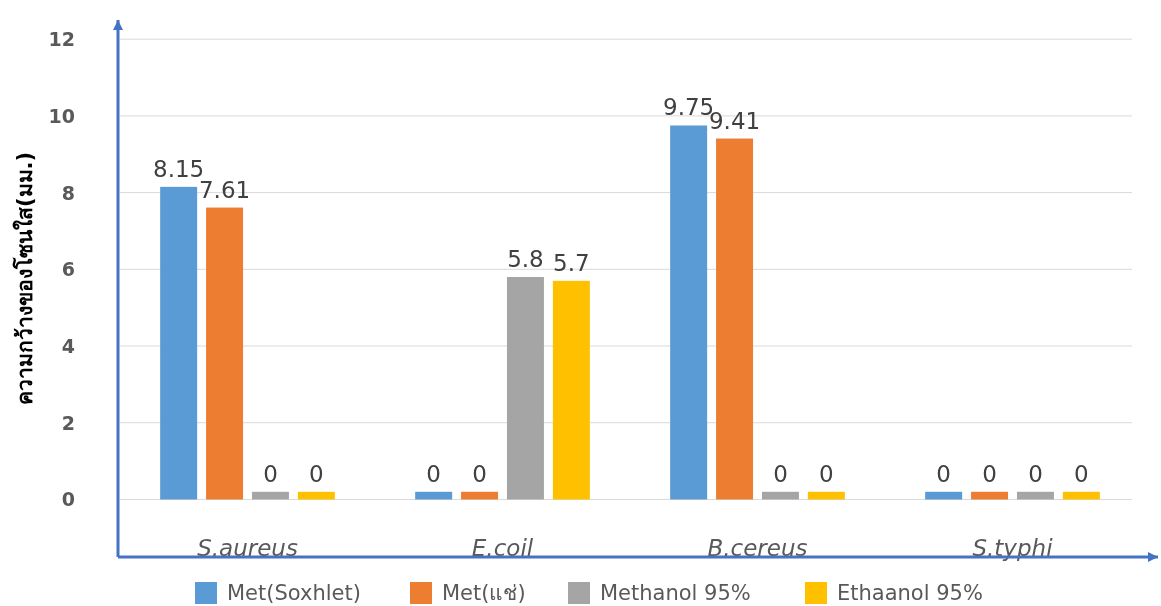  I want to click on legend-label: Met(แช่), so click(484, 593).